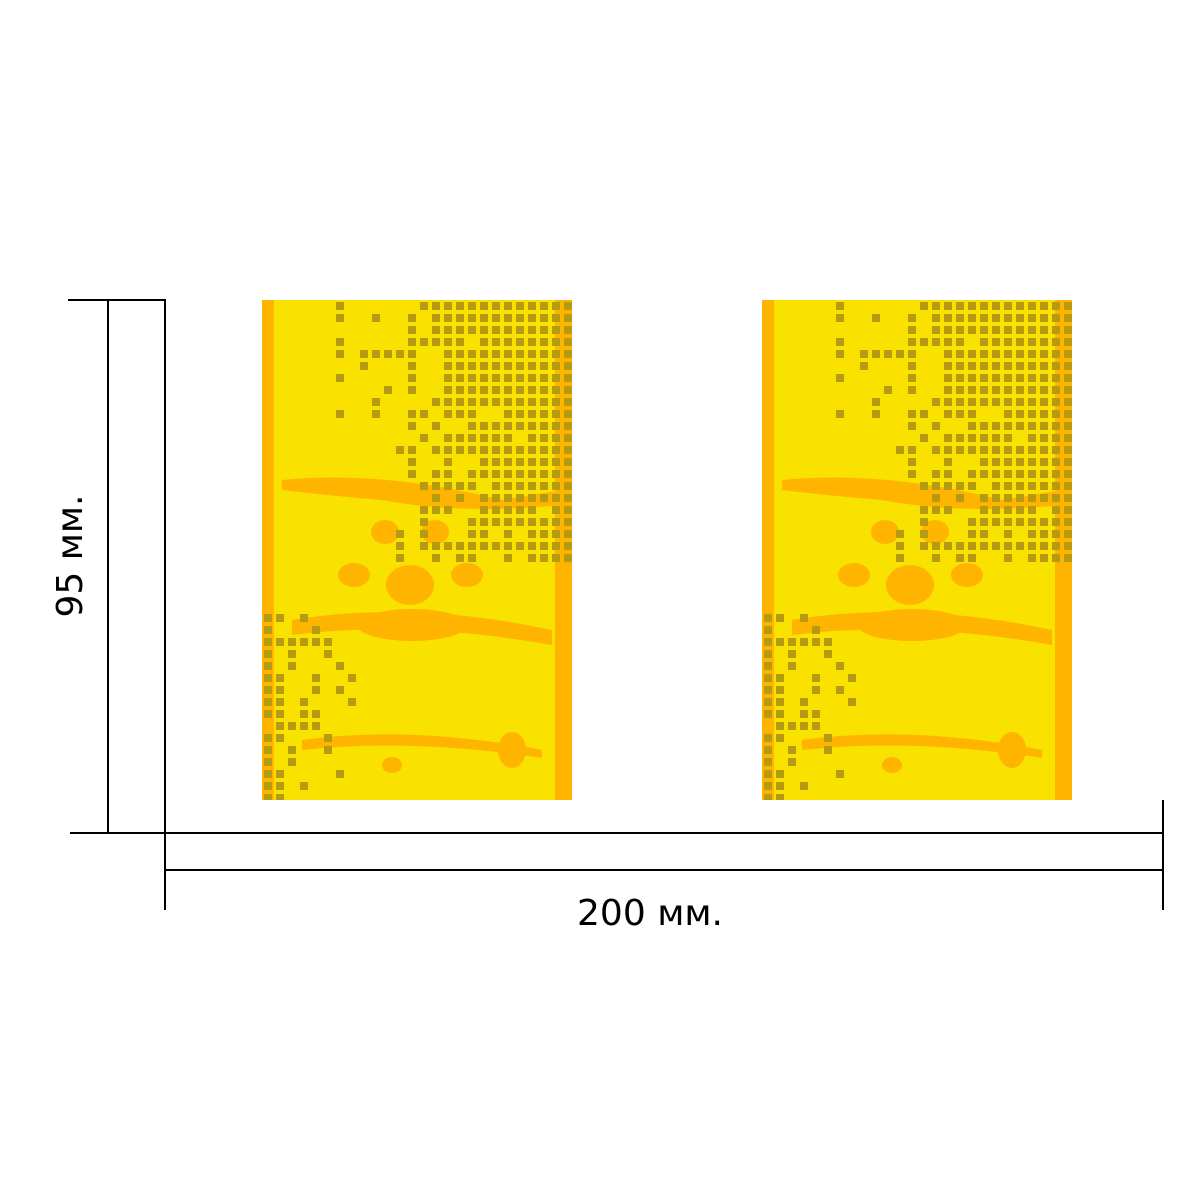 This screenshot has height=1200, width=1200. What do you see at coordinates (70, 555) in the screenshot?
I see `height-label: 95 мм.` at bounding box center [70, 555].